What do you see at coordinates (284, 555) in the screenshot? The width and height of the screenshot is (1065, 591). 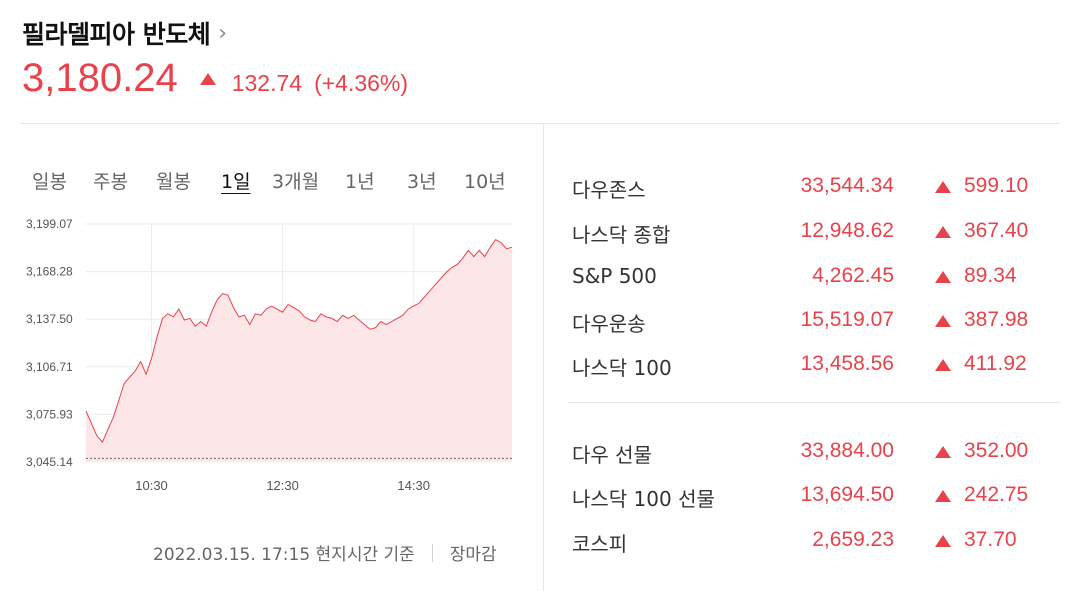 I see `timestamp: 2022.03.15. 17:15 현지시간 기준` at bounding box center [284, 555].